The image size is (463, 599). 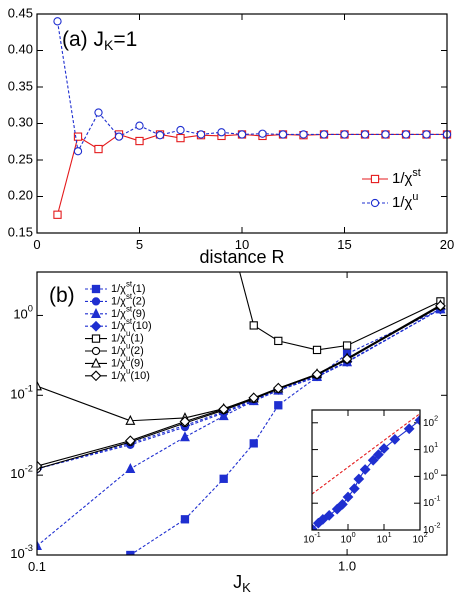 I want to click on series-line, so click(x=366, y=454).